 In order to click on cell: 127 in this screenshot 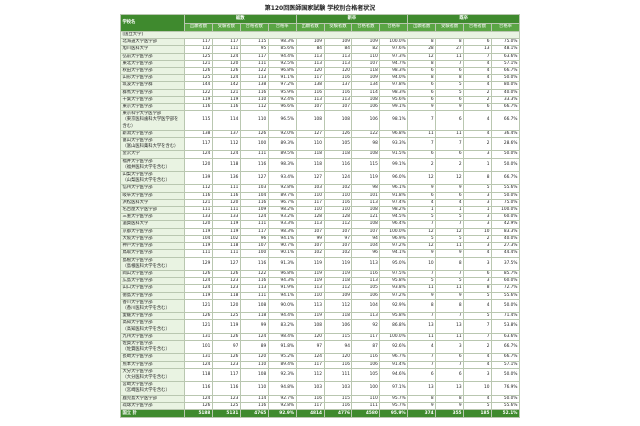, I will do `click(310, 134)`.